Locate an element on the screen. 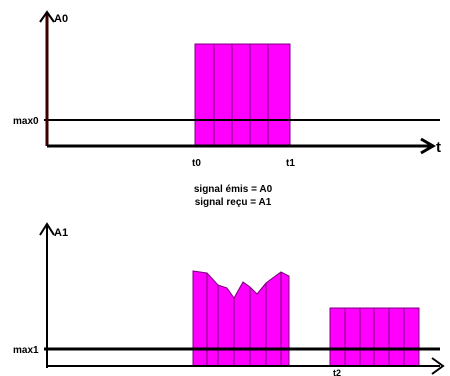  bottom-y-axis-label: A1 is located at coordinates (61, 233).